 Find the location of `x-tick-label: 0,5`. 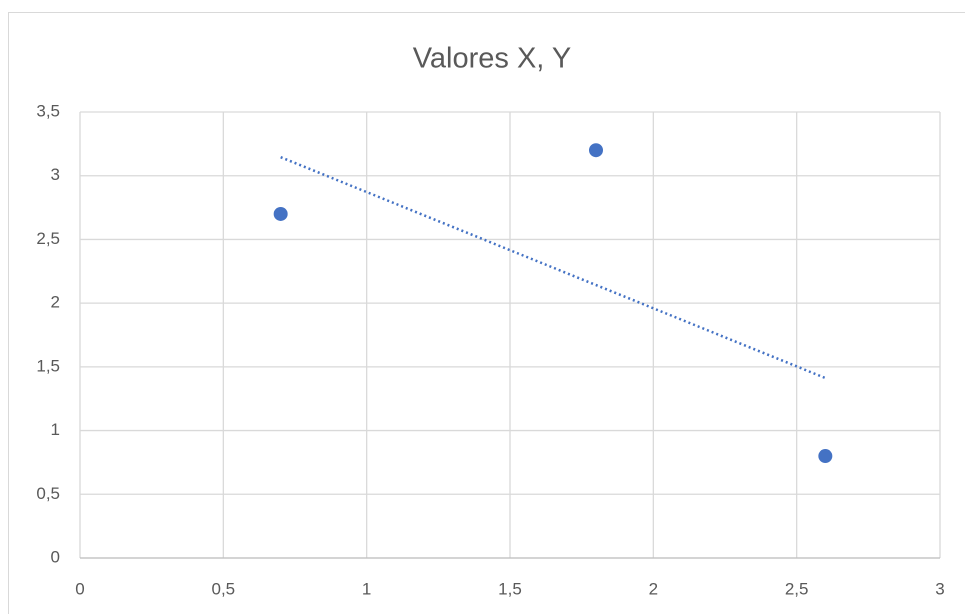

x-tick-label: 0,5 is located at coordinates (224, 588).